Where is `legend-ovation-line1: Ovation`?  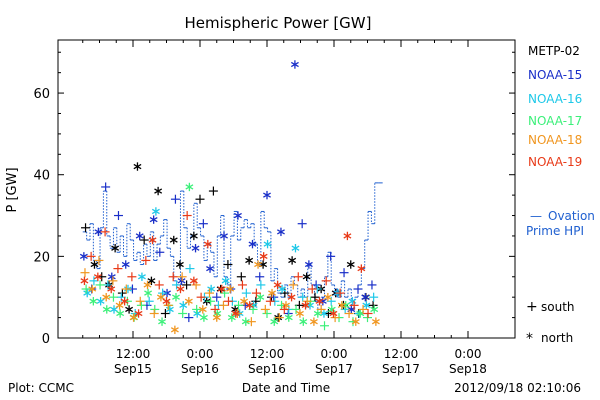
legend-ovation-line1: Ovation is located at coordinates (571, 216).